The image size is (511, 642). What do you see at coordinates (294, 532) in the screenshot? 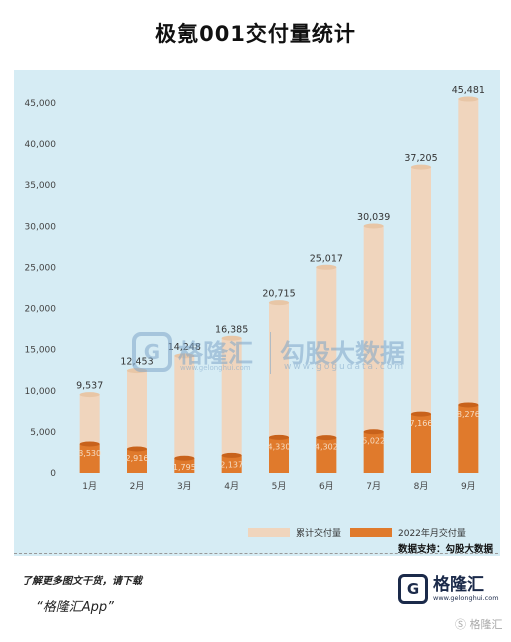
I see `legend-item-total: 累计交付量` at bounding box center [294, 532].